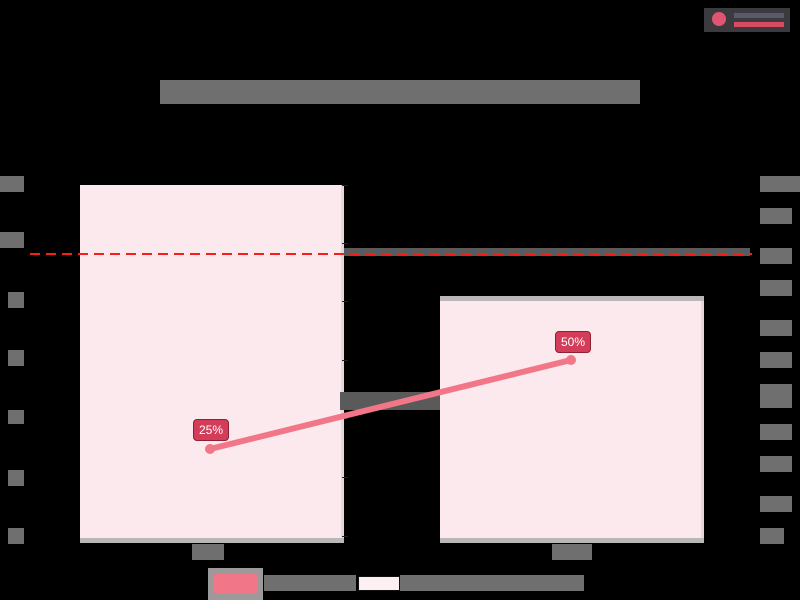 This screenshot has width=800, height=600. Describe the element at coordinates (310, 583) in the screenshot. I see `legend-label-line` at that location.